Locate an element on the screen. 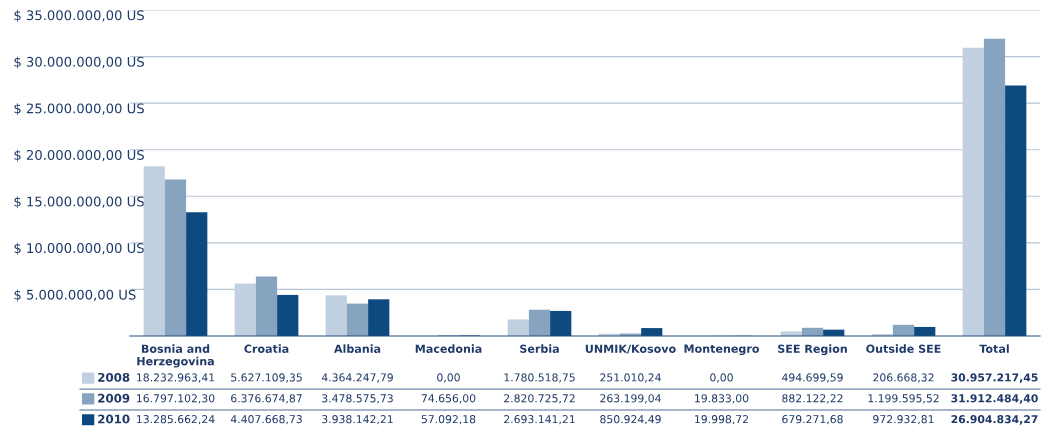 This screenshot has width=1042, height=428. data-label: 251.010,24 is located at coordinates (630, 378).